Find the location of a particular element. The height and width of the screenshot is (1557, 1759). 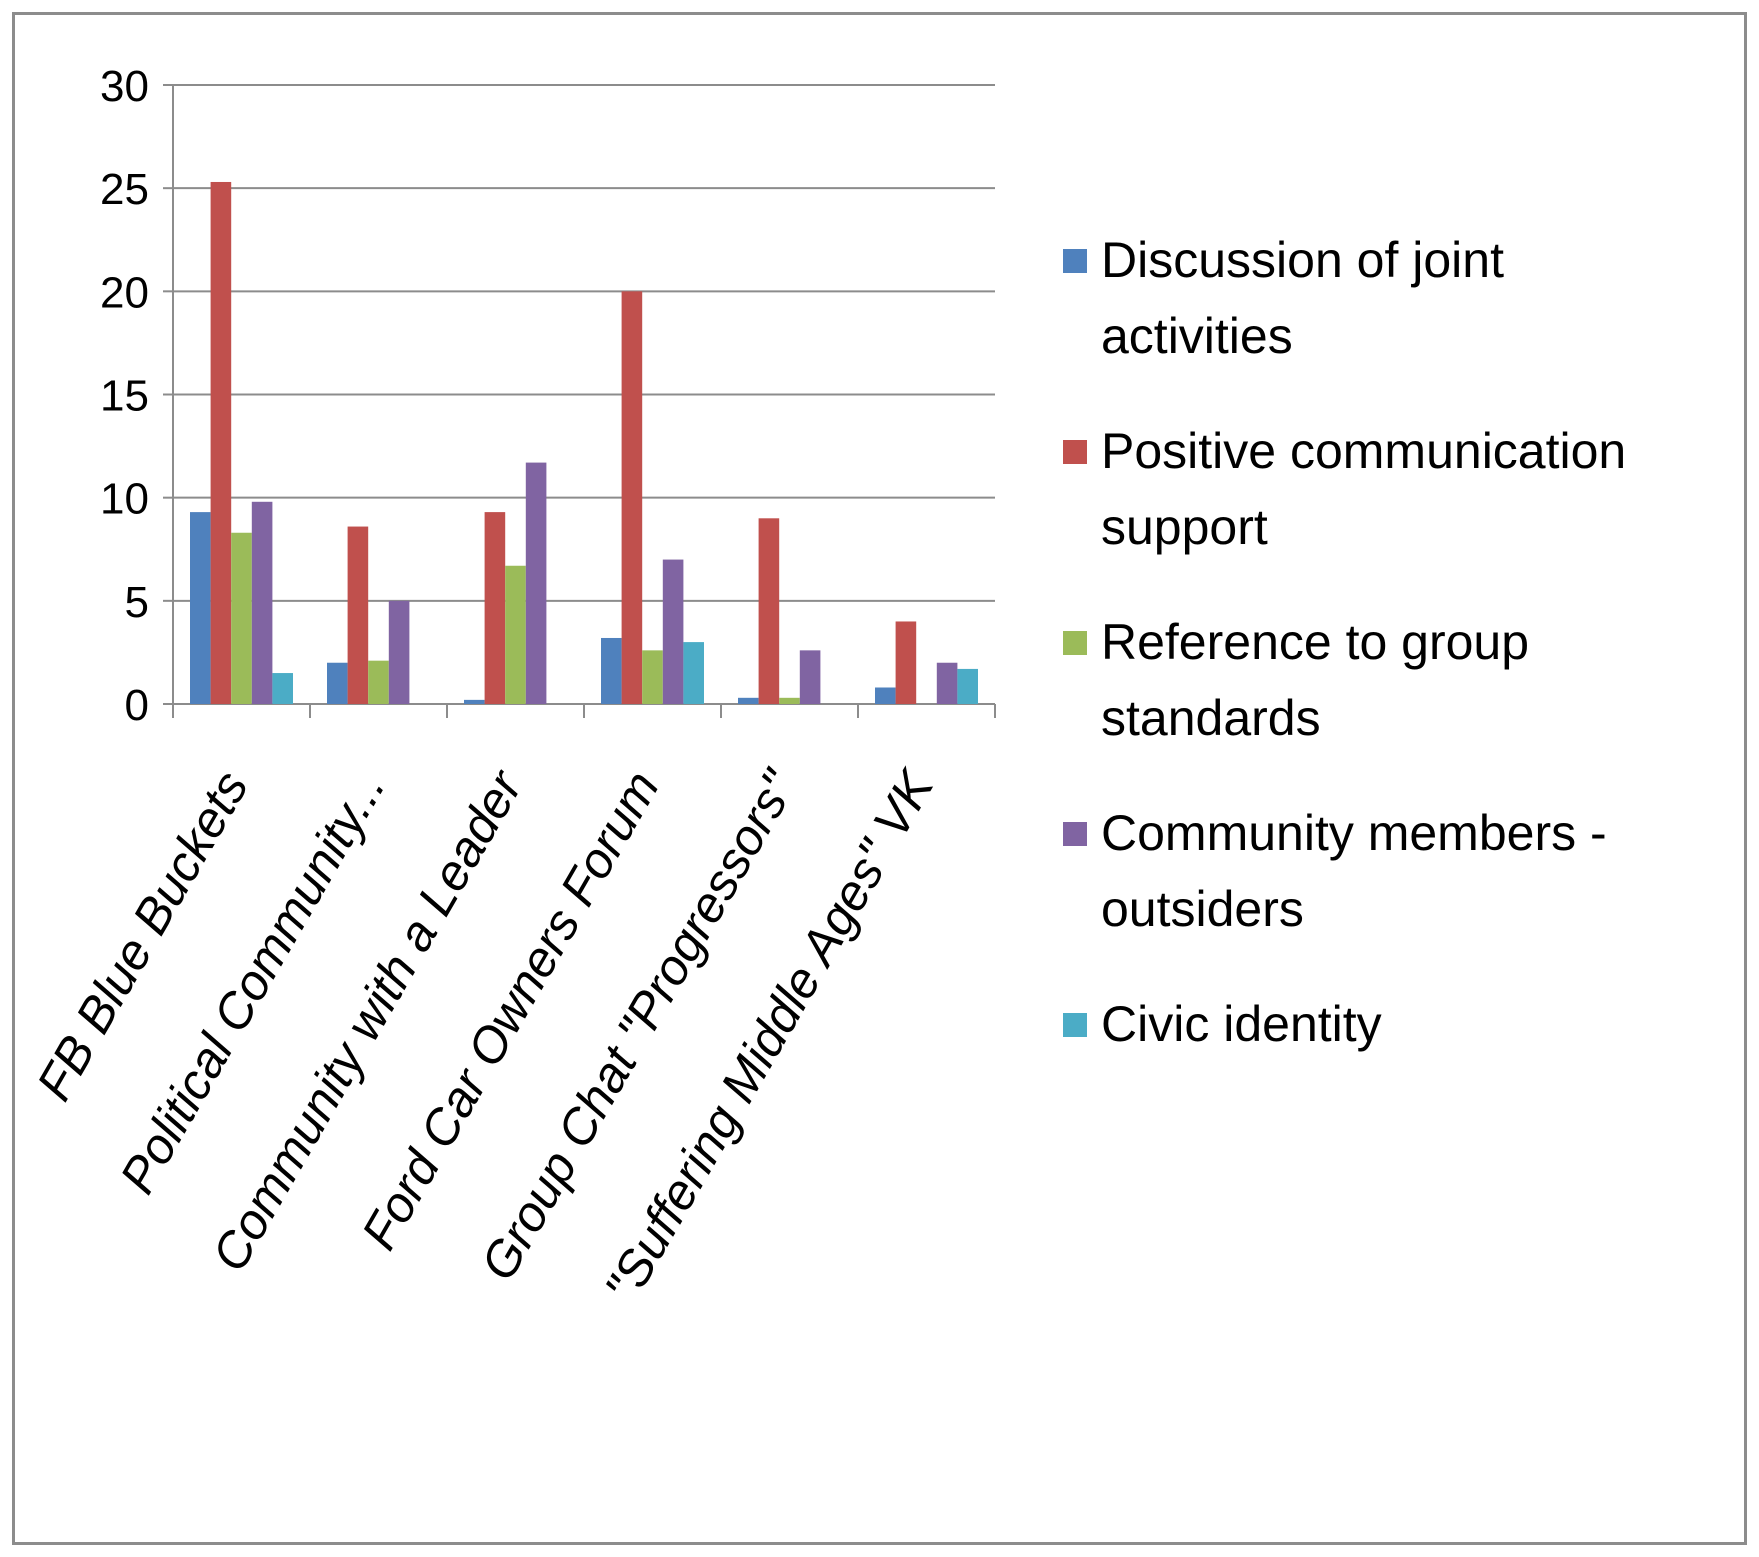

legend-entry: Discussion of joint activities is located at coordinates (1283, 298).